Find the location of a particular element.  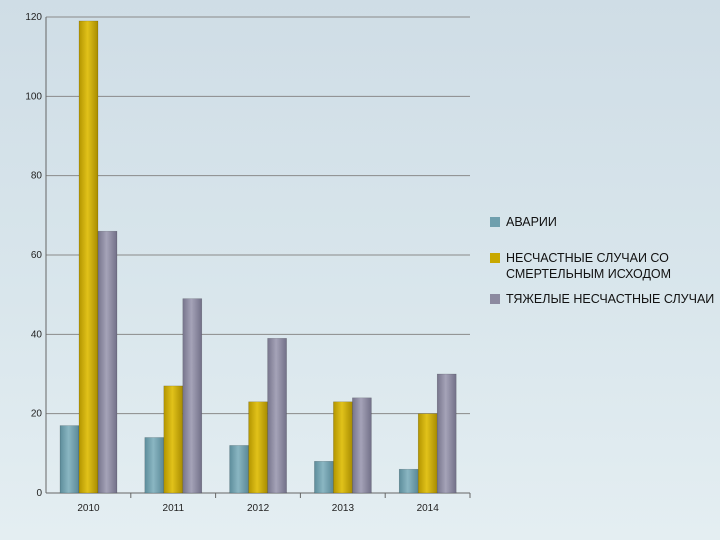

y-tick-label: 80 is located at coordinates (37, 176).